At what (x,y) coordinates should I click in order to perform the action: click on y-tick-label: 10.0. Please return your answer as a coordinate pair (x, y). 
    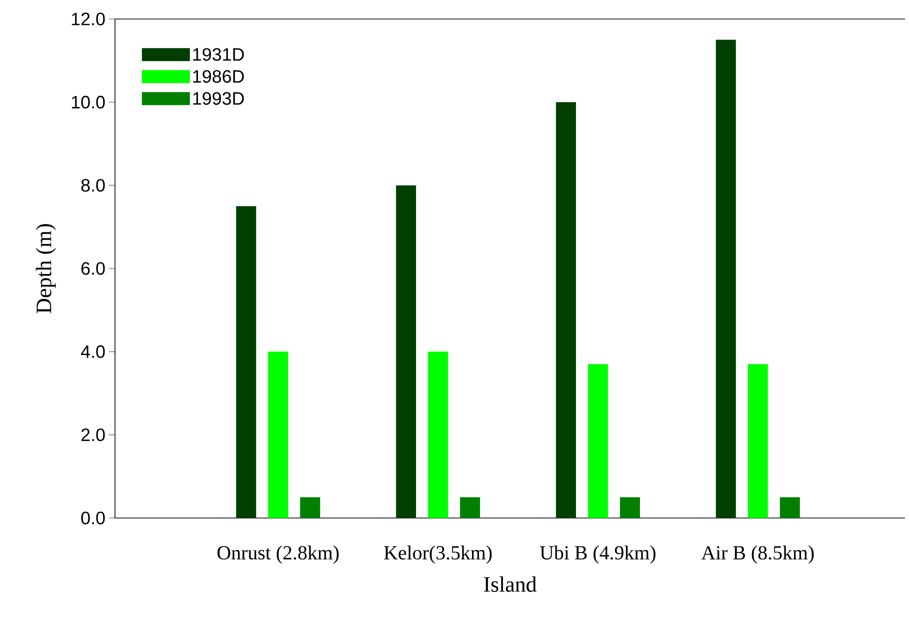
    Looking at the image, I should click on (88, 102).